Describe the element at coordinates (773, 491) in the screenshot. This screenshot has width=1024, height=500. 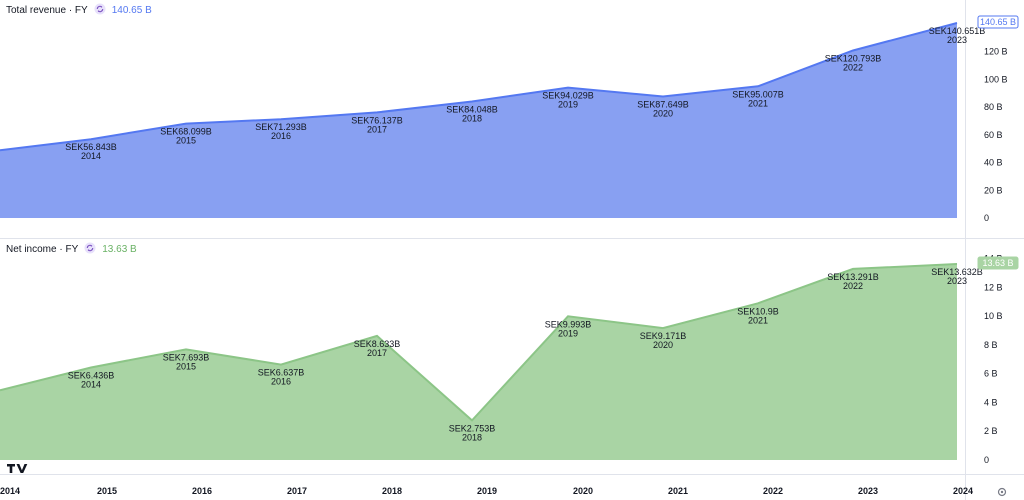
I see `x-axis-tick: 2022` at that location.